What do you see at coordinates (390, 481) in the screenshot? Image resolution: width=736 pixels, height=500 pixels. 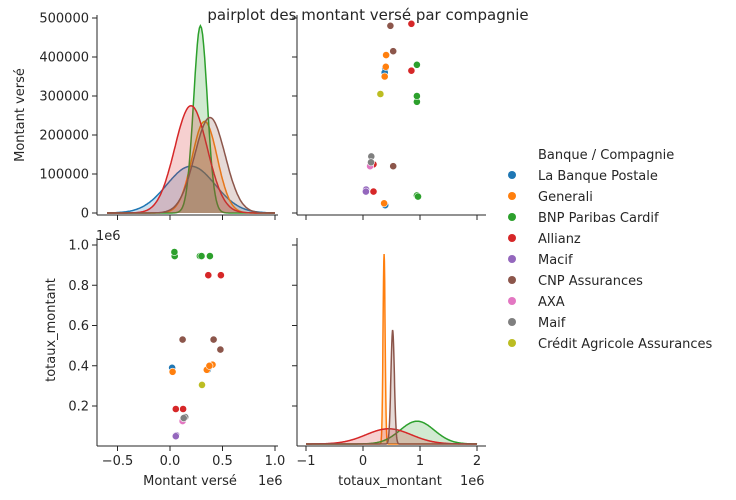 I see `x-axis-label-totaux: totaux_montant` at bounding box center [390, 481].